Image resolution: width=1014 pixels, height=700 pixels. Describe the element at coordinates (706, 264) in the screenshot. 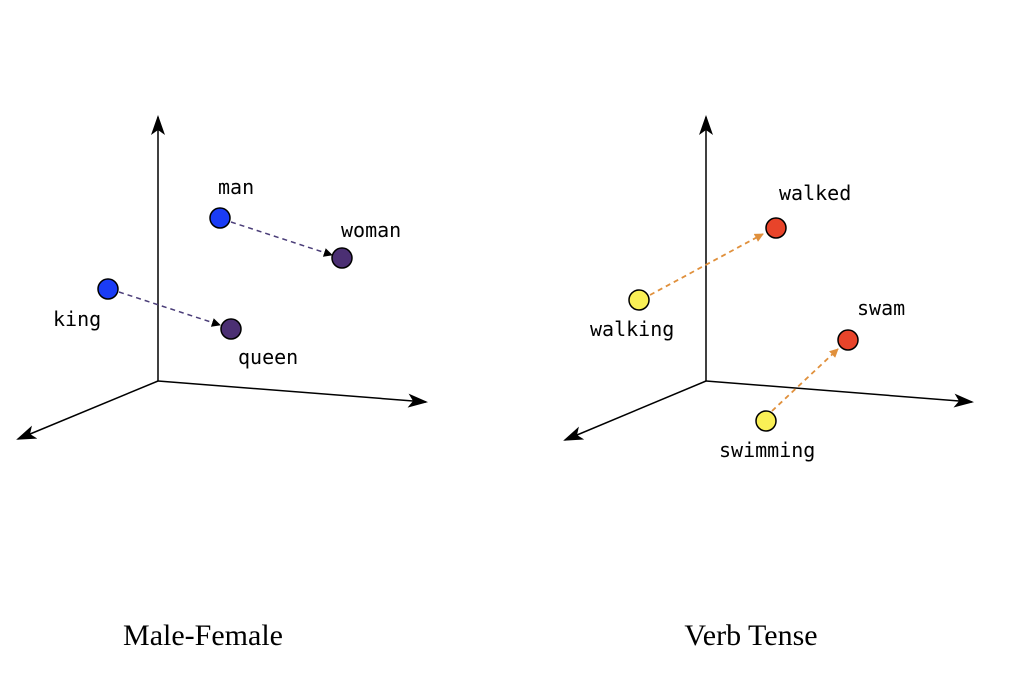

I see `relation-arrow-walking-walked` at that location.